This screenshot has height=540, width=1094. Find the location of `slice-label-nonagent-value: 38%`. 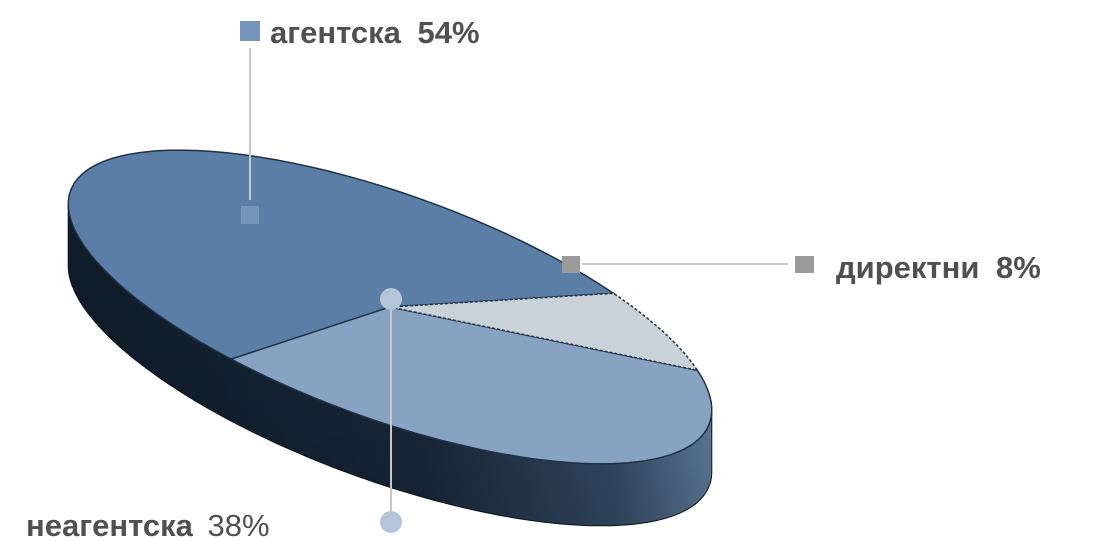

slice-label-nonagent-value: 38% is located at coordinates (238, 524).